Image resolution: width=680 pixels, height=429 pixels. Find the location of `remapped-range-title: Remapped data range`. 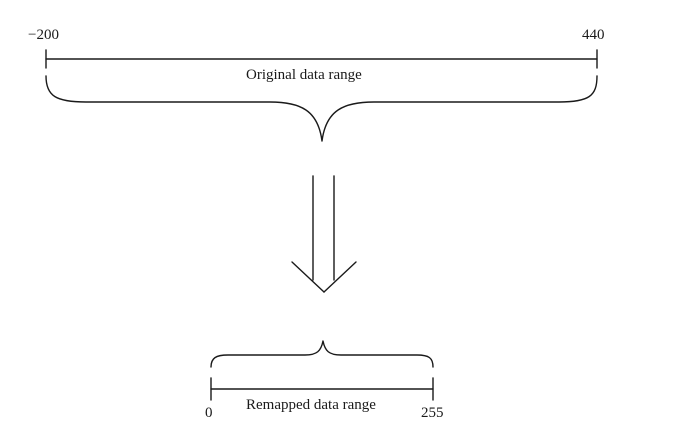

remapped-range-title: Remapped data range is located at coordinates (311, 405).